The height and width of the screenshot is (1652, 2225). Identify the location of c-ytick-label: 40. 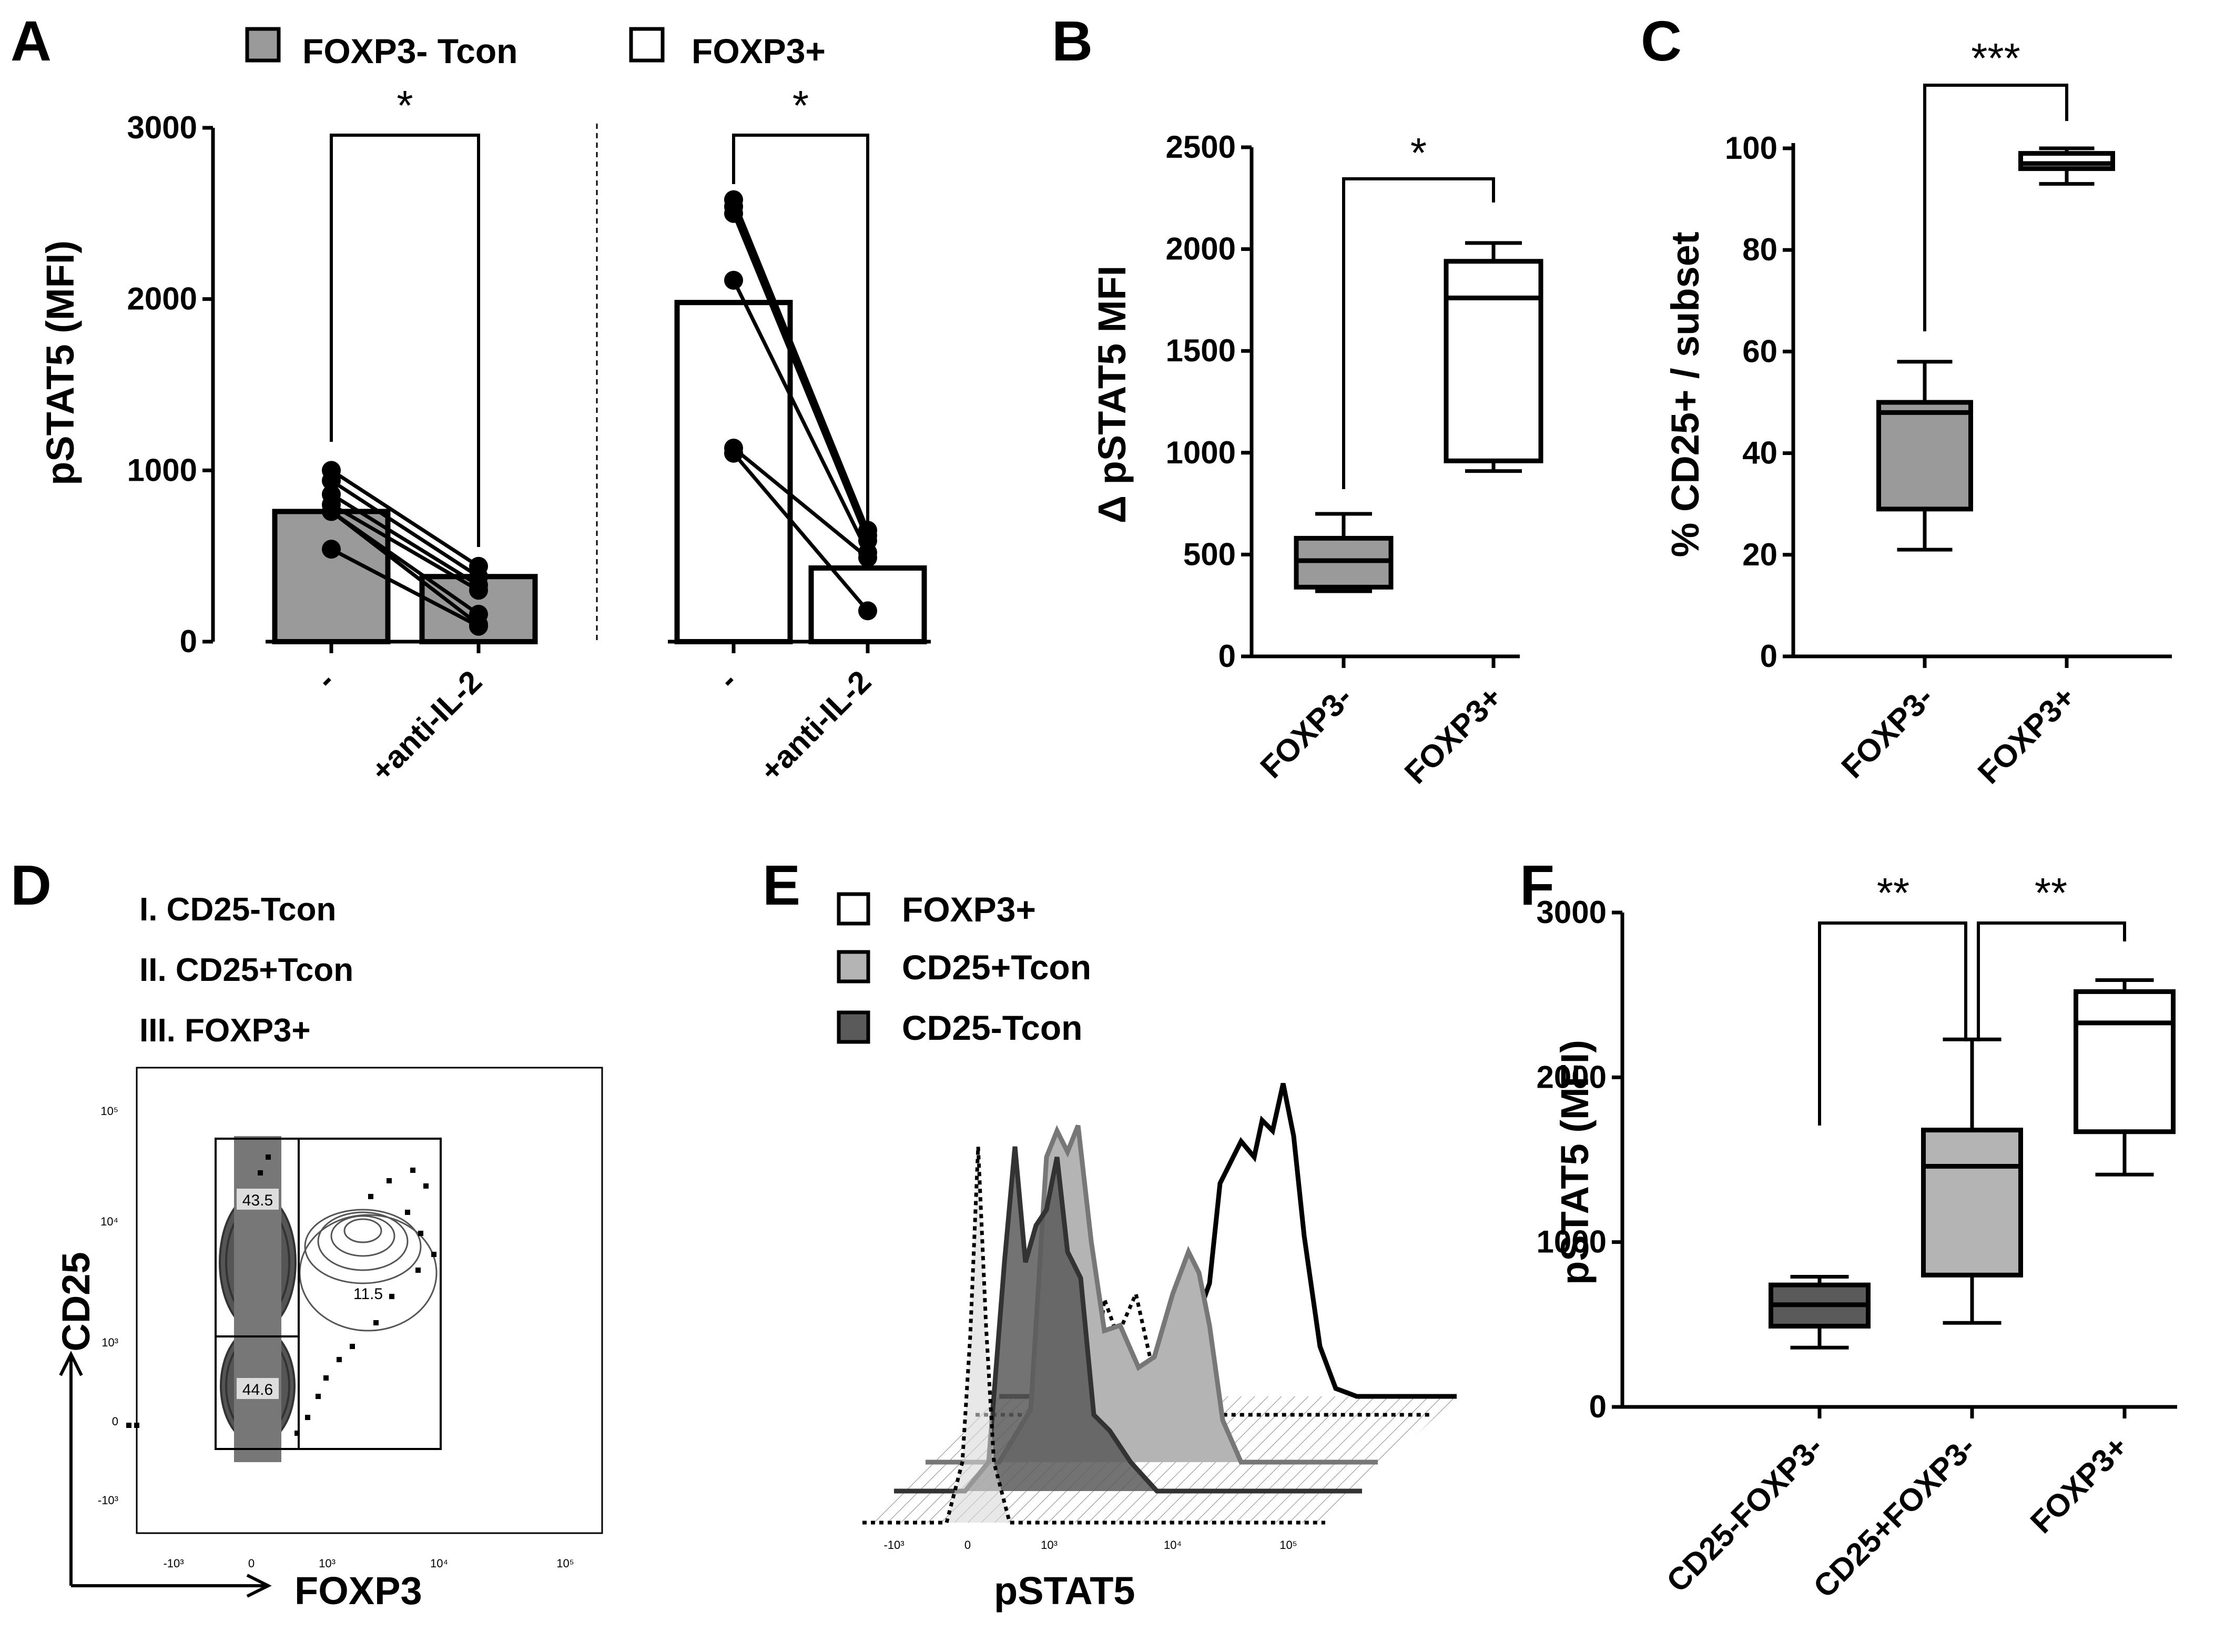
(1759, 453).